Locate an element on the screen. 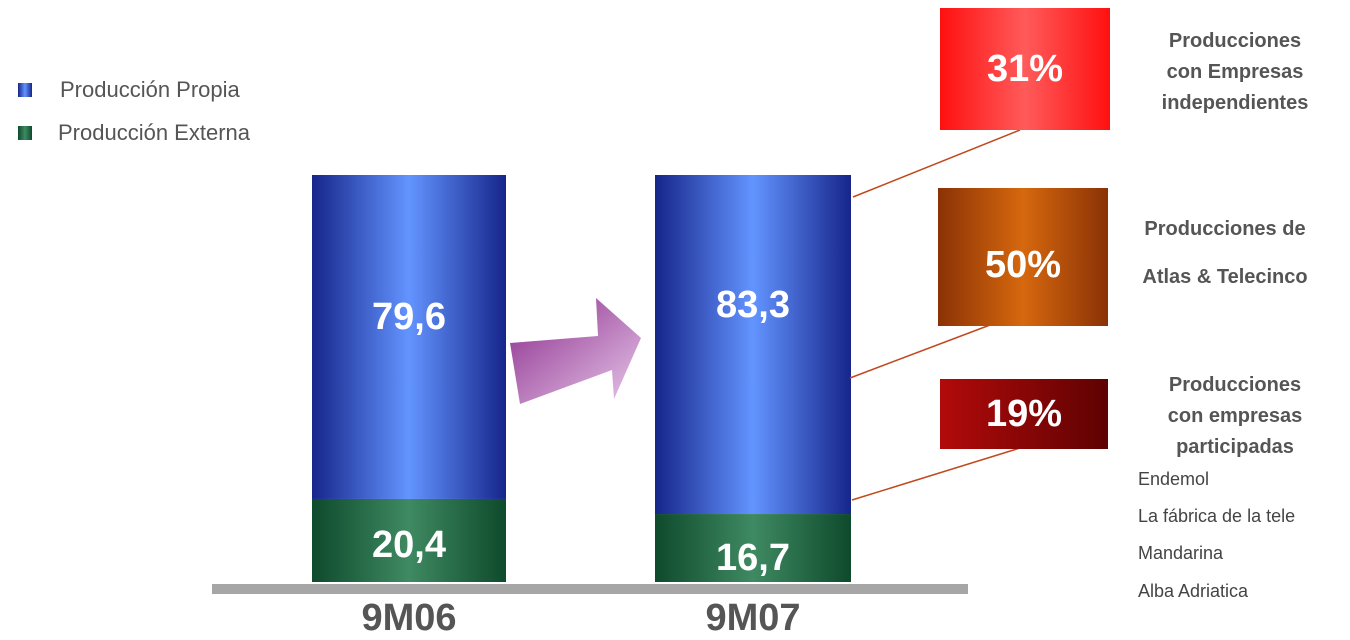 The width and height of the screenshot is (1350, 640). bar-9m07-propia is located at coordinates (753, 345).